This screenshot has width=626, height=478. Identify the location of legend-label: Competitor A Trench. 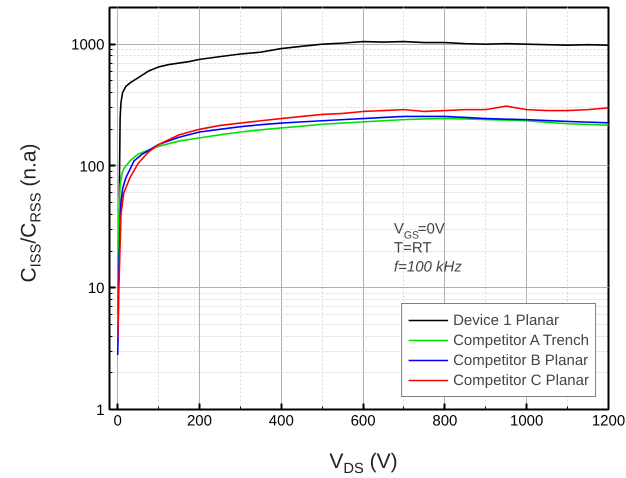
(521, 340).